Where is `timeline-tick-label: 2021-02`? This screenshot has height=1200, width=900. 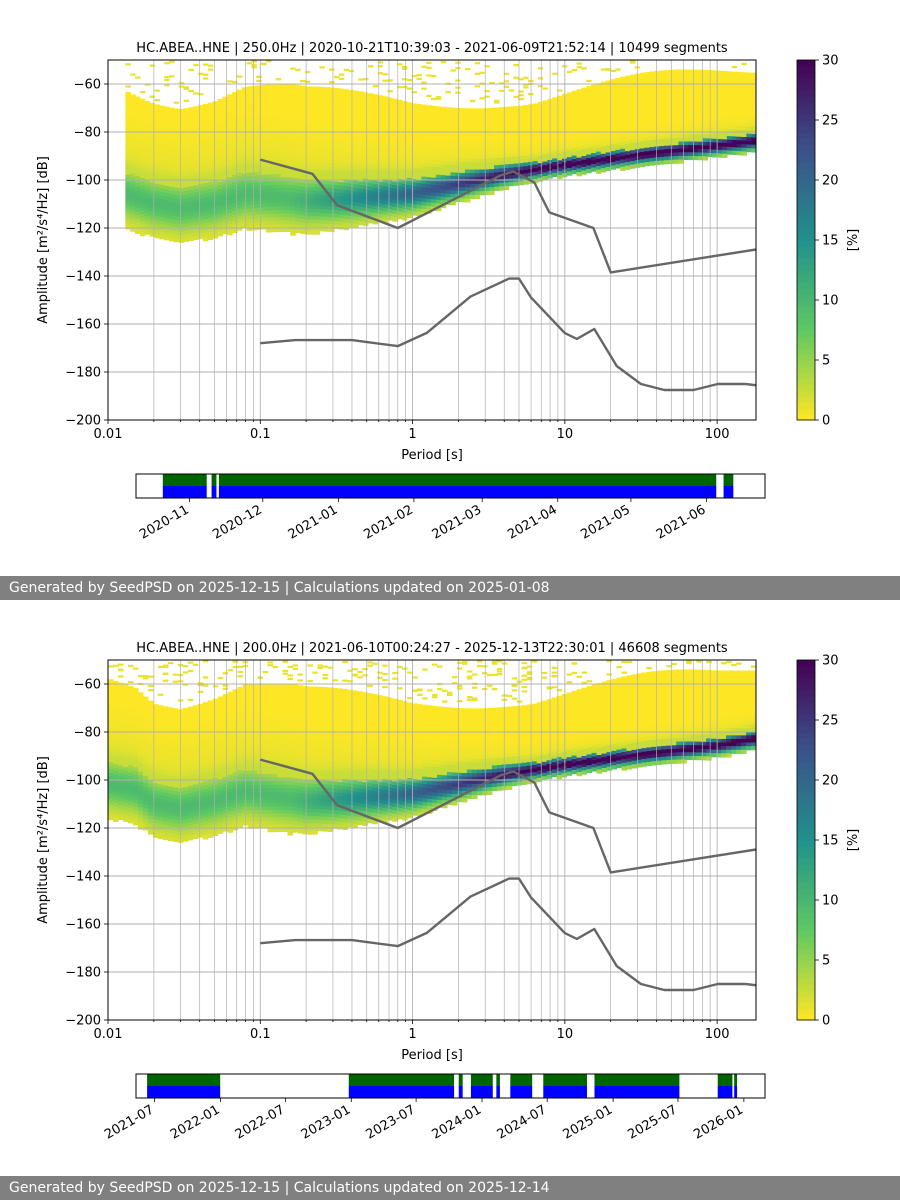 timeline-tick-label: 2021-02 is located at coordinates (388, 522).